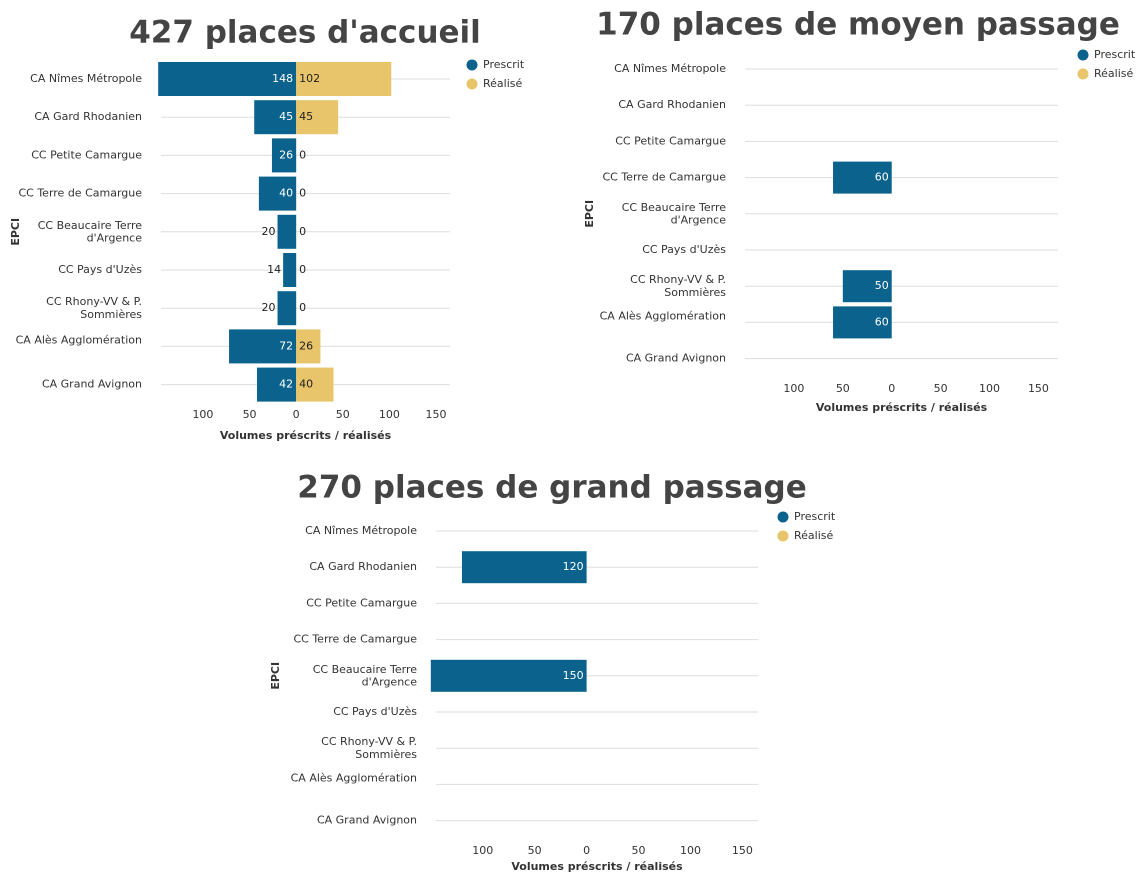  What do you see at coordinates (309, 78) in the screenshot?
I see `data-label: 102` at bounding box center [309, 78].